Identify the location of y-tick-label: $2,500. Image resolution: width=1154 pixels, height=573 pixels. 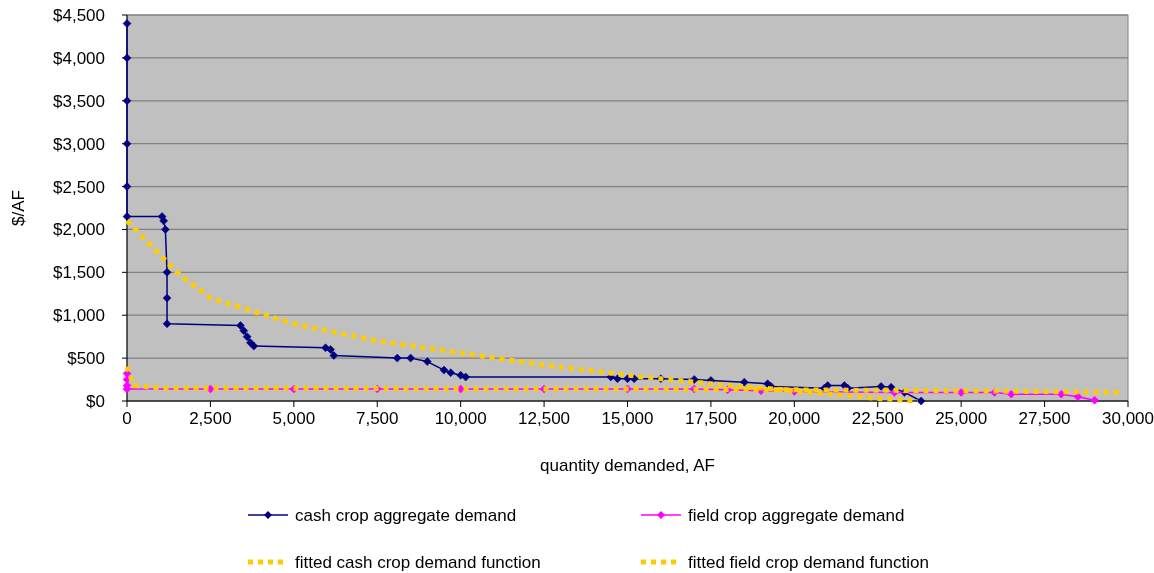
(79, 187).